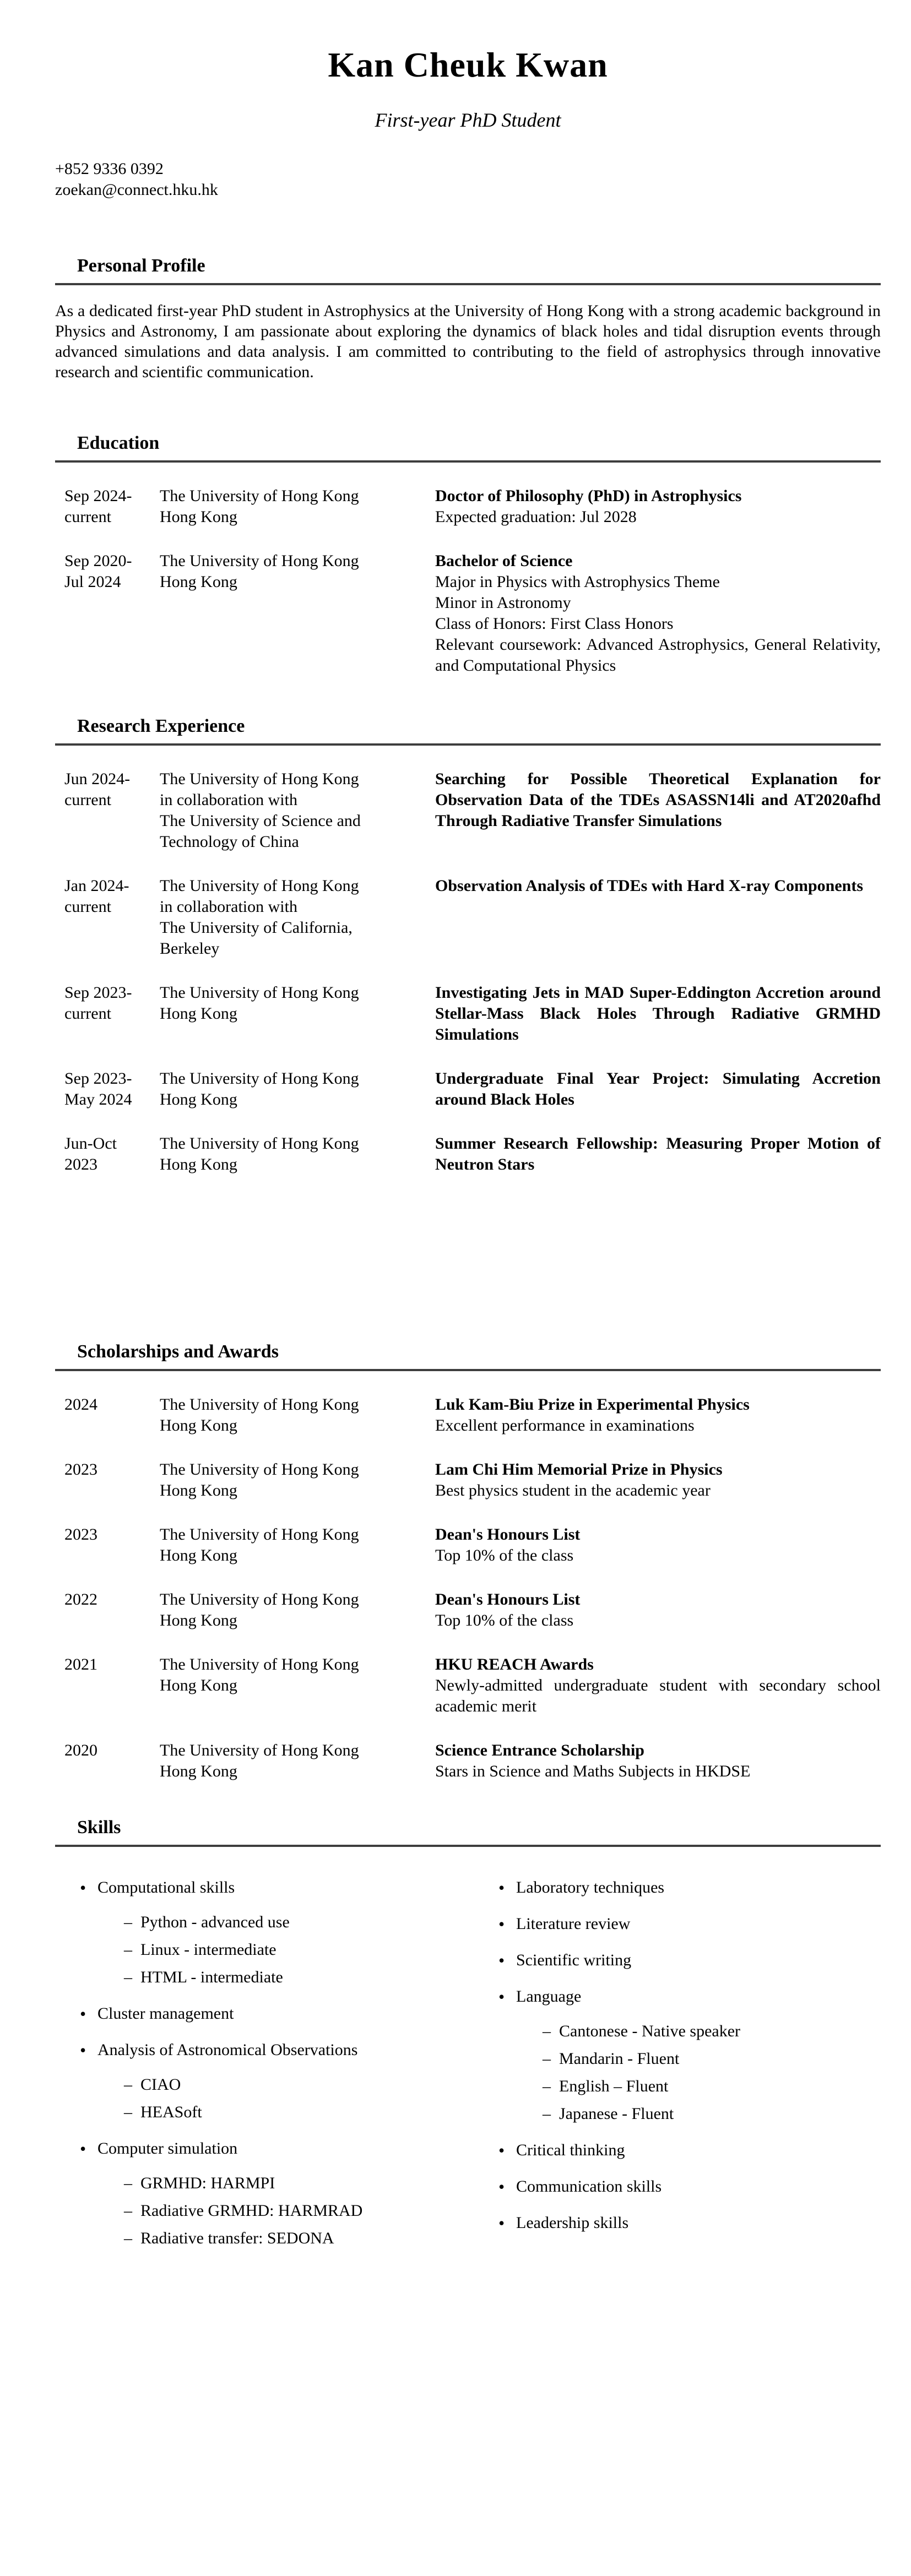 This screenshot has height=2576, width=911. Describe the element at coordinates (112, 1154) in the screenshot. I see `entry-period: Jun-Oct 2023` at that location.